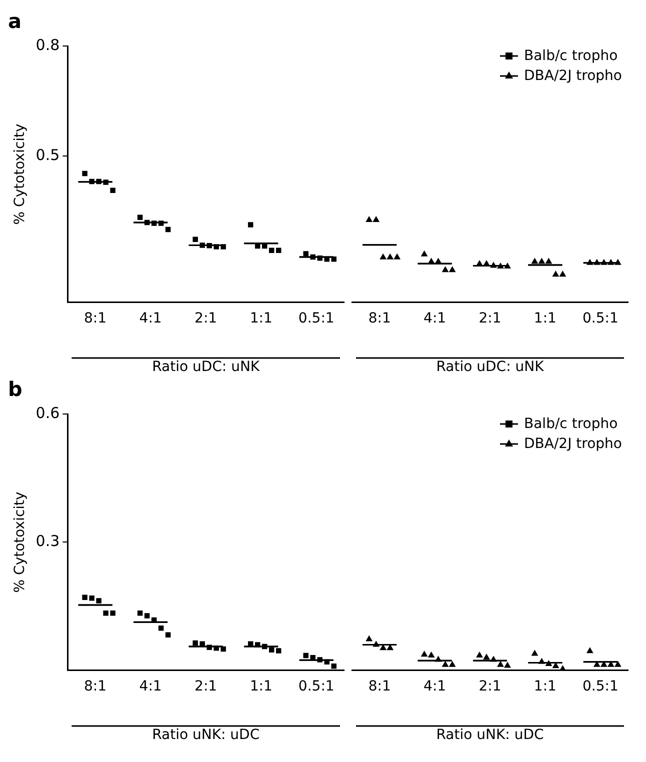 The width and height of the screenshot is (646, 762). What do you see at coordinates (16, 389) in the screenshot?
I see `chart-title: b` at bounding box center [16, 389].